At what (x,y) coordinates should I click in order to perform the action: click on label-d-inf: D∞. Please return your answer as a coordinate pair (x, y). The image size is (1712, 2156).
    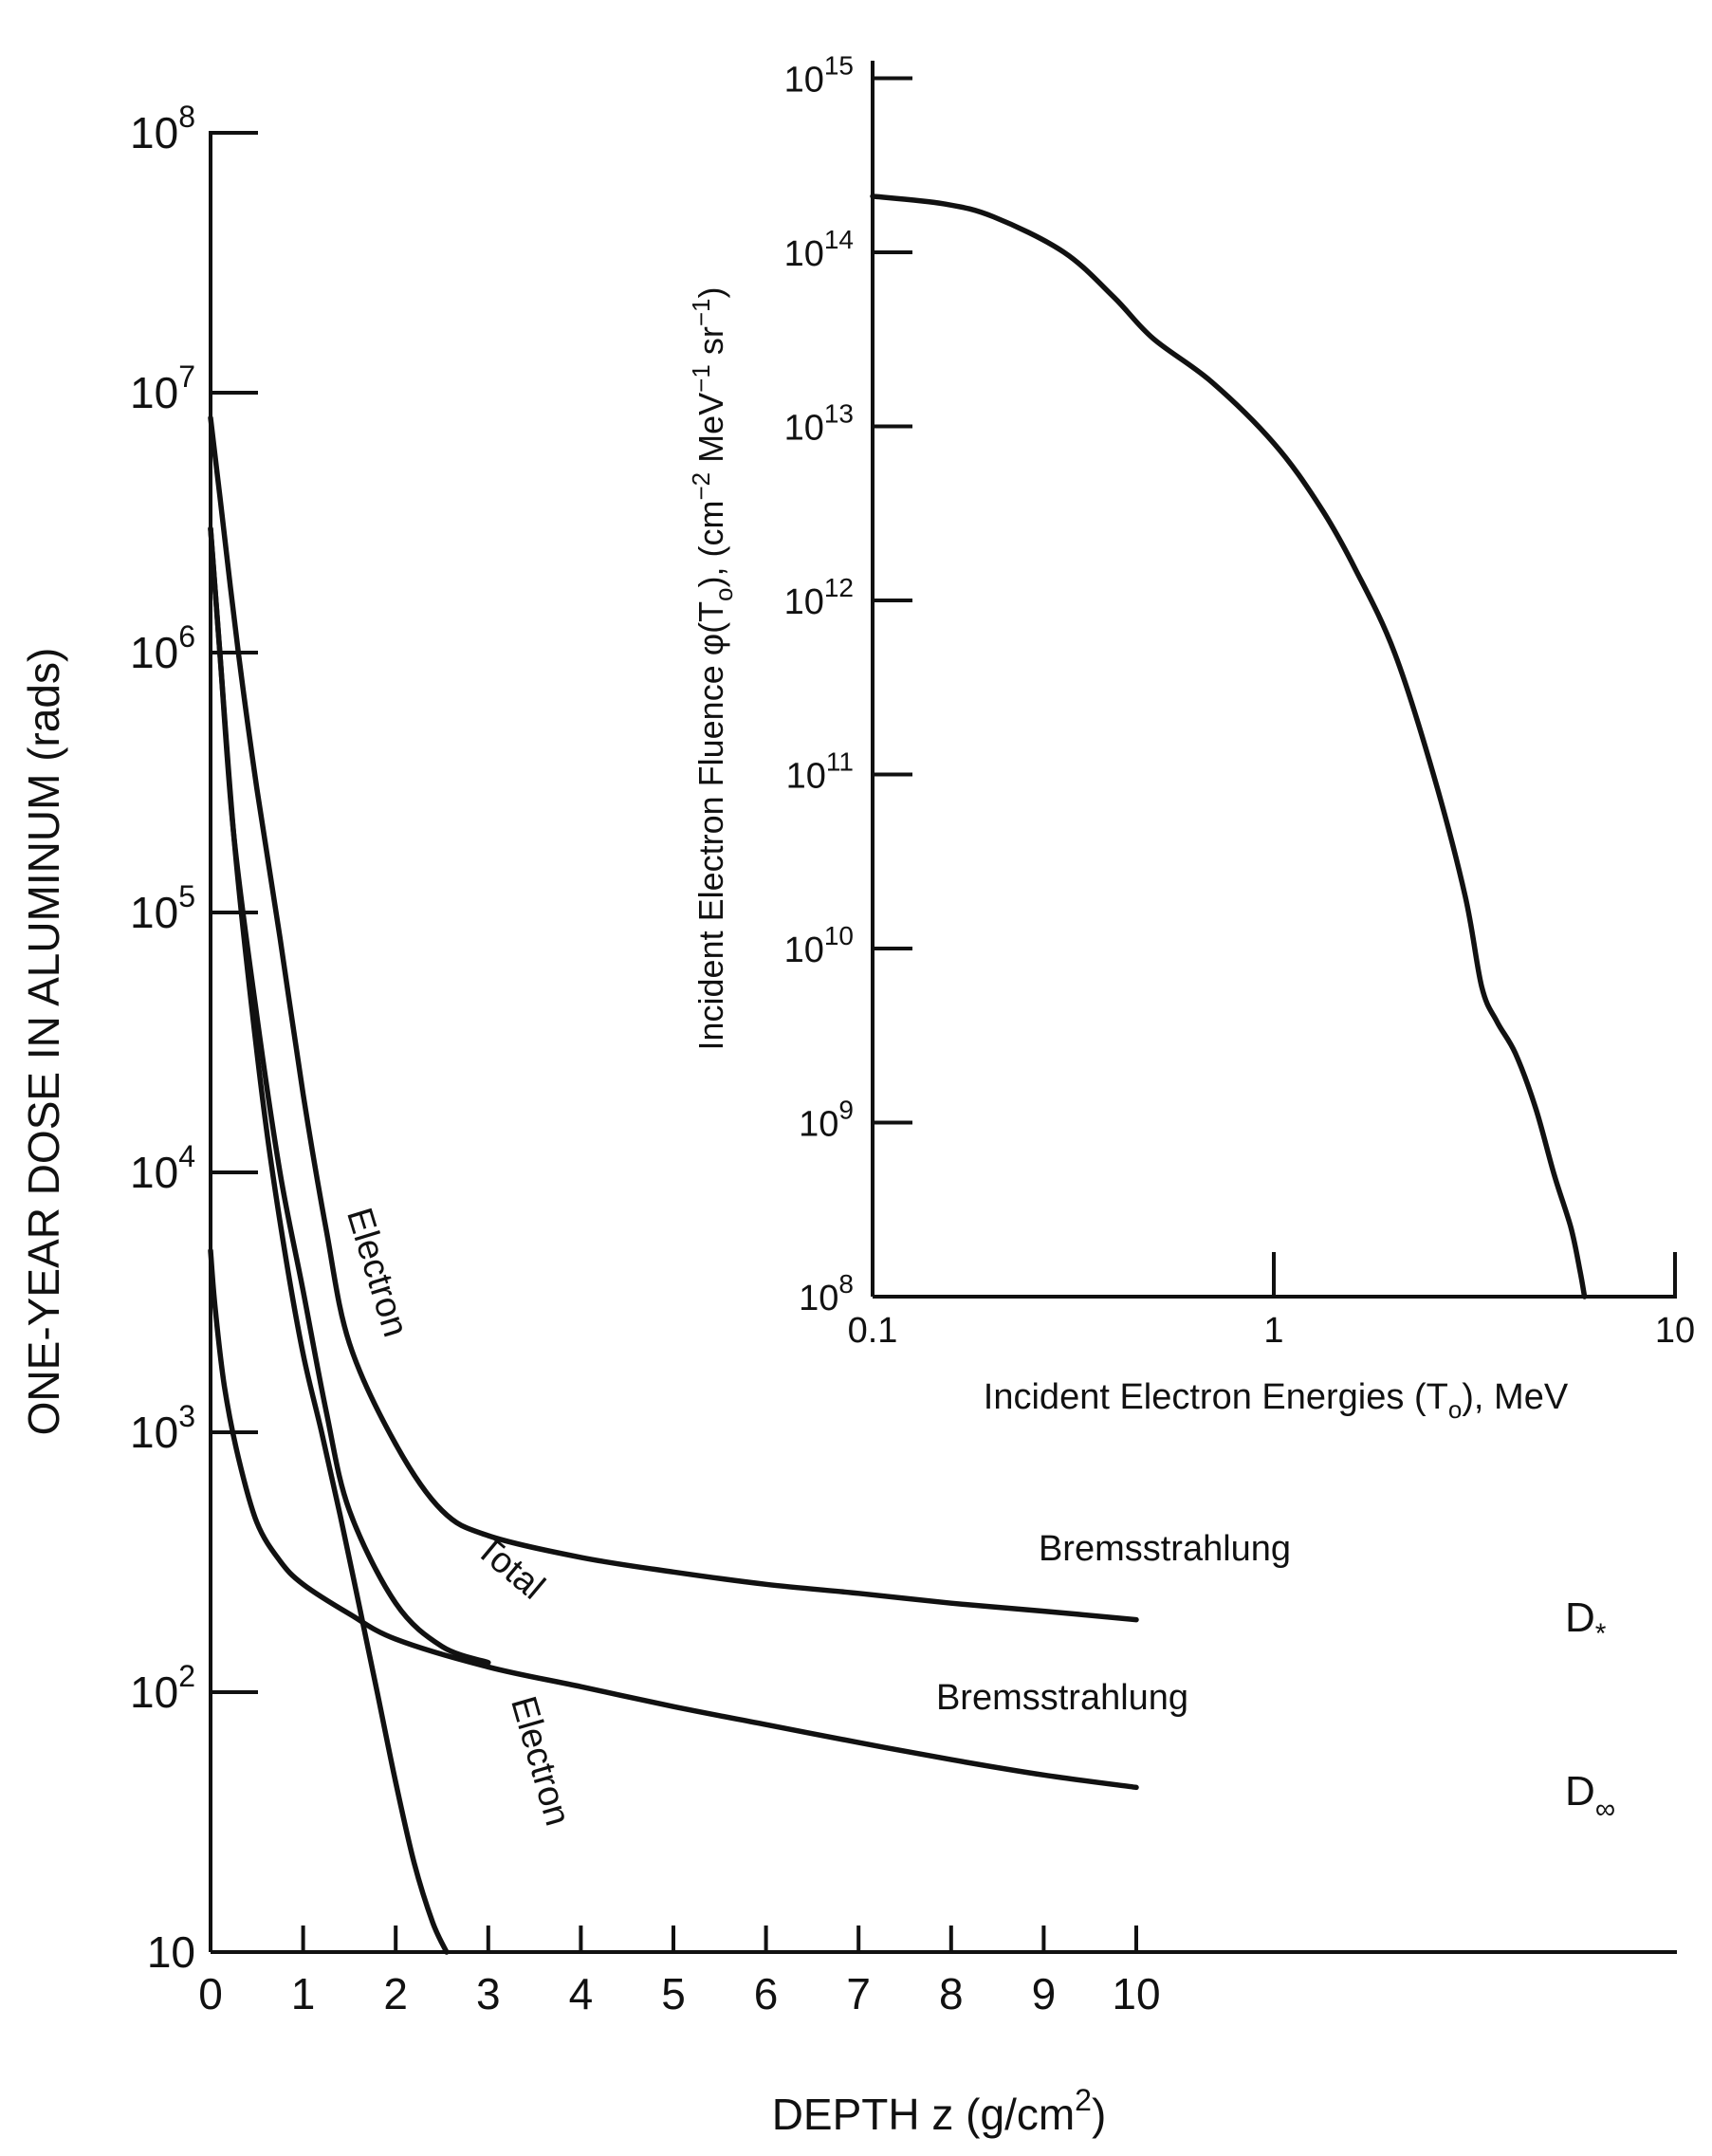
    Looking at the image, I should click on (1590, 1796).